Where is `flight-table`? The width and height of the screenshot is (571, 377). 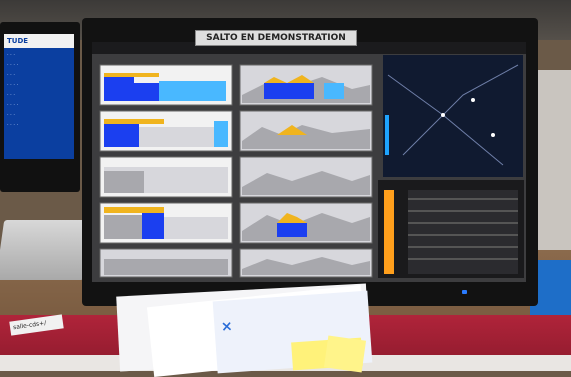 flight-table is located at coordinates (451, 229).